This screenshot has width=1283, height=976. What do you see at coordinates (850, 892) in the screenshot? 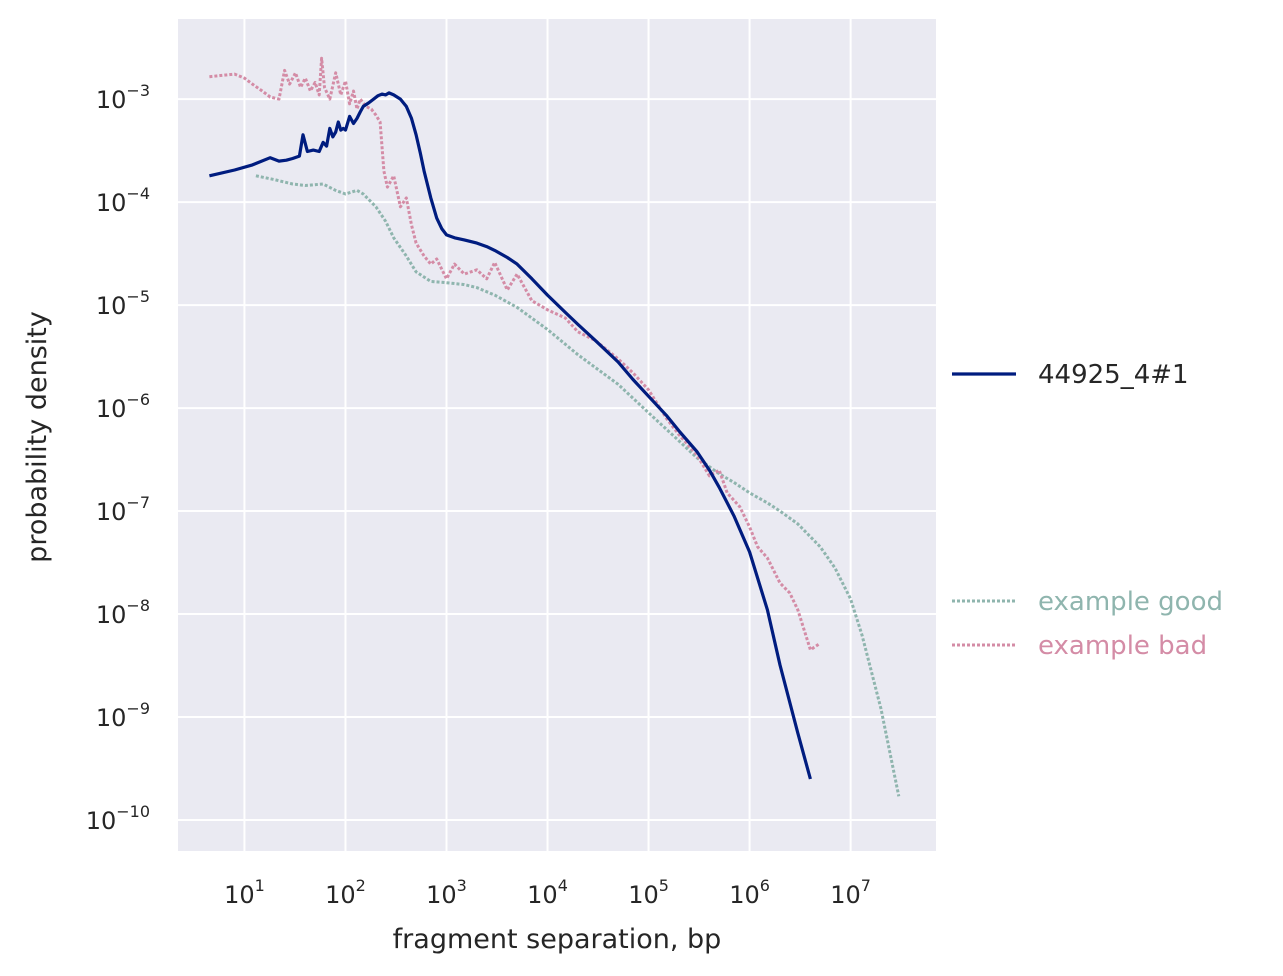
I see `x-tick-label-6: 10⁷` at bounding box center [850, 892].